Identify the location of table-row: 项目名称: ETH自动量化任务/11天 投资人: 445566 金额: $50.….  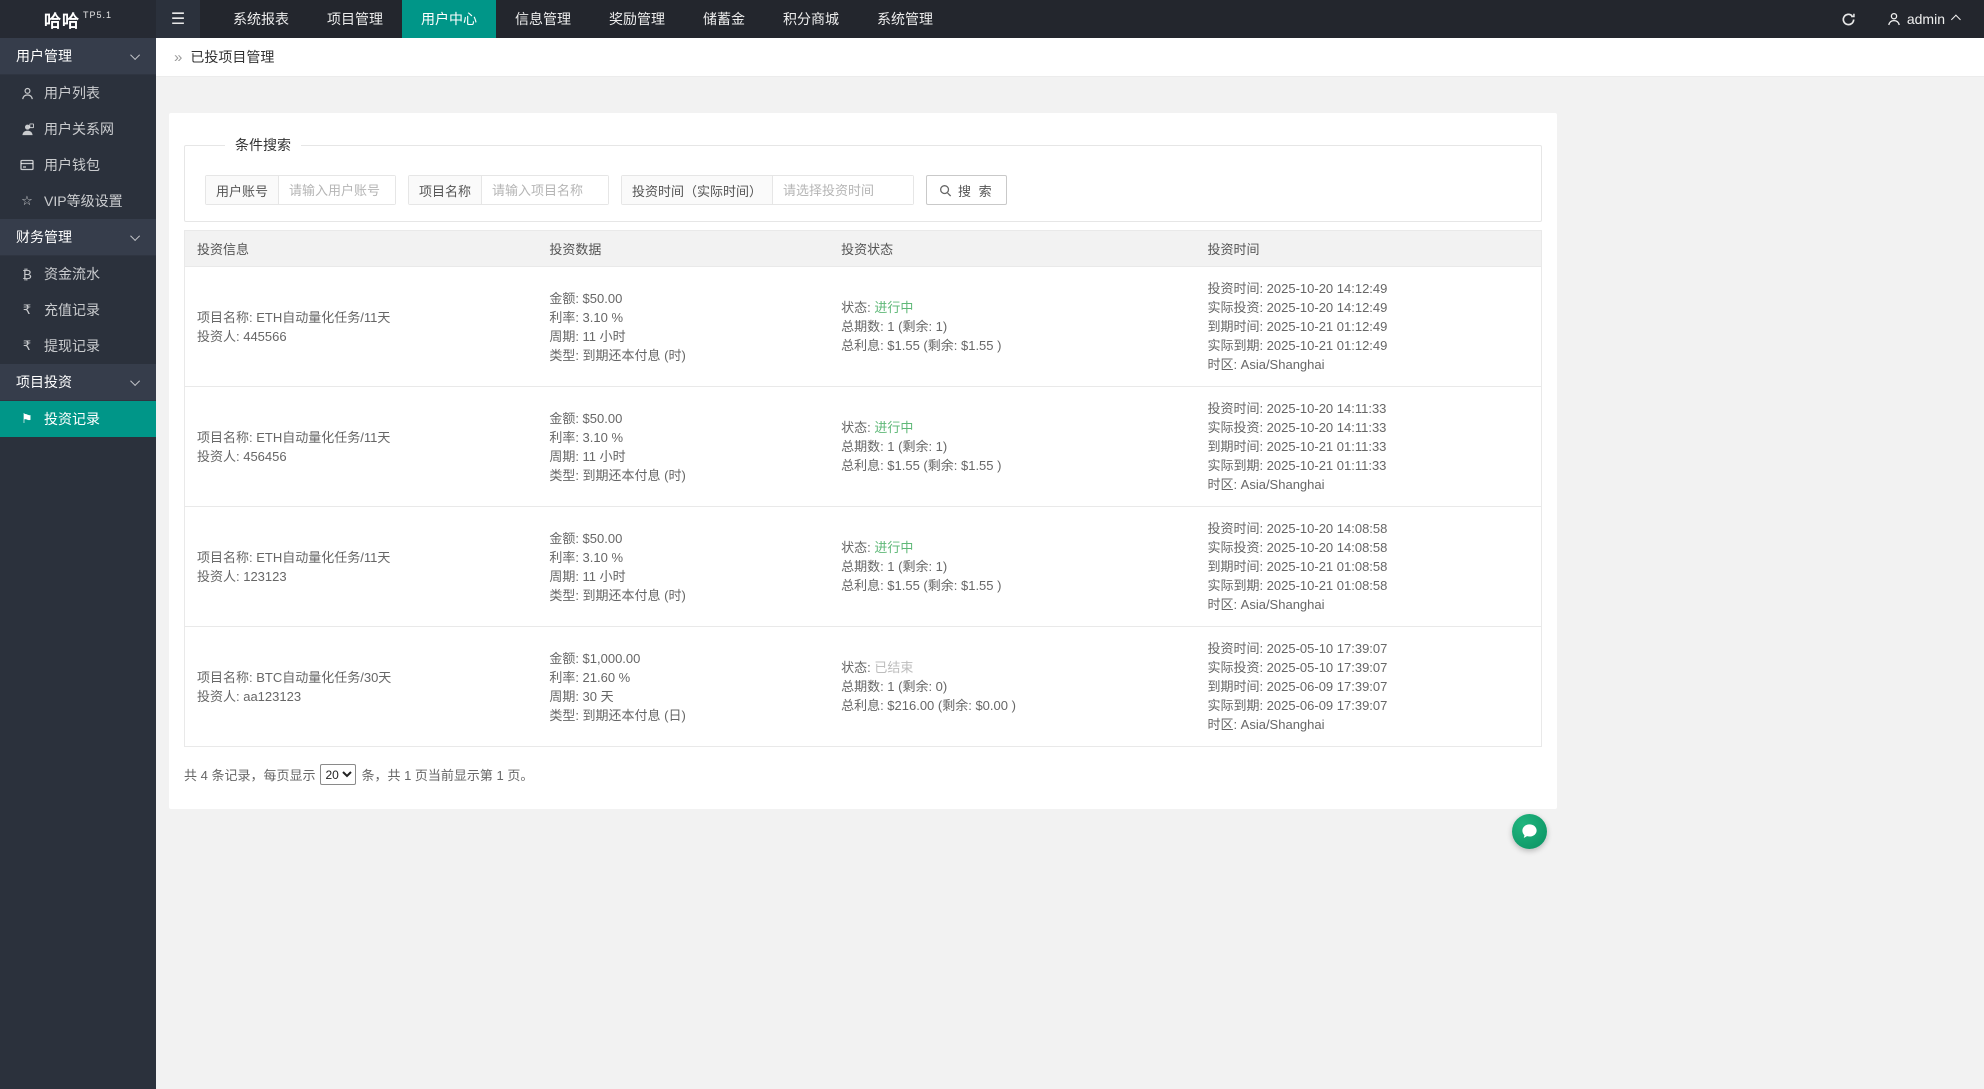
(863, 326).